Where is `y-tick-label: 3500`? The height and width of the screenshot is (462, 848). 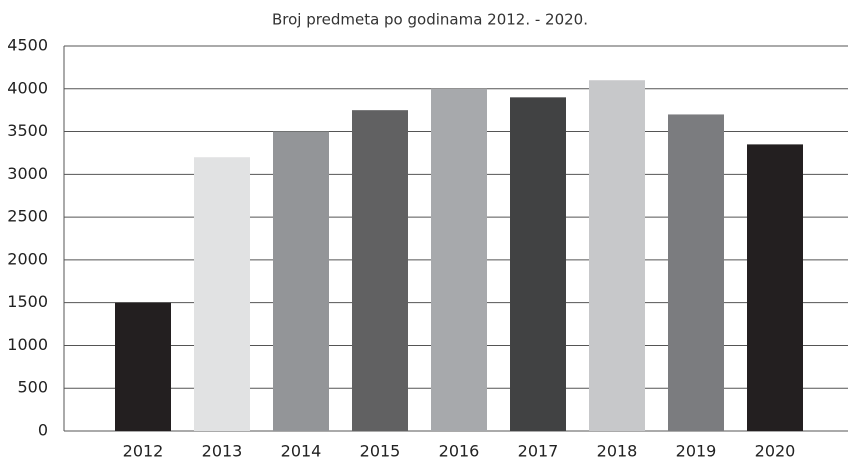 y-tick-label: 3500 is located at coordinates (27, 130).